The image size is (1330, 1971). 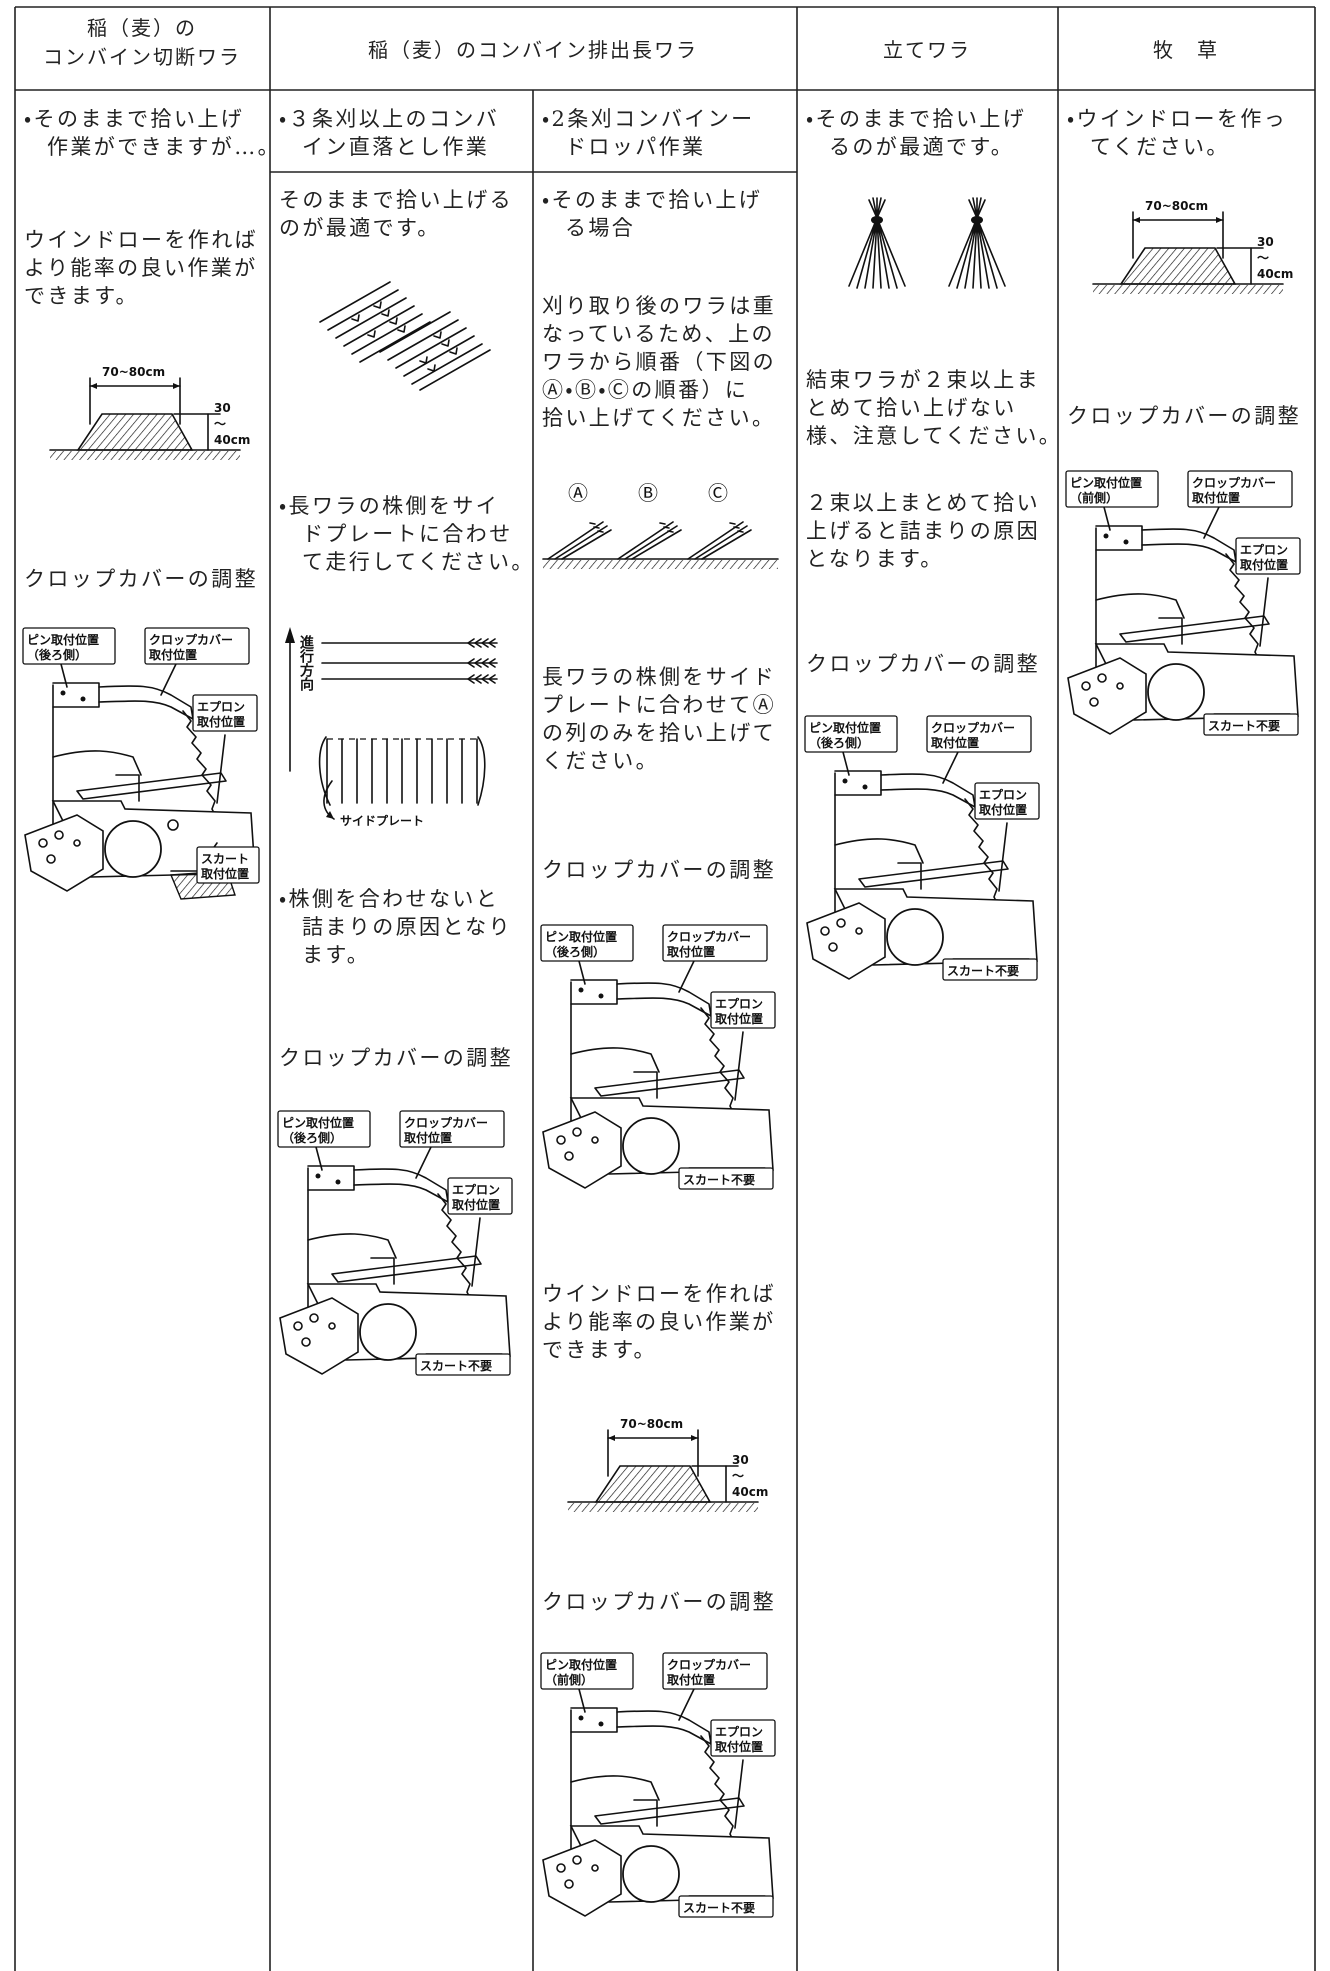 I want to click on paragraph-line: ・３条刈以上のコンバ, so click(x=389, y=119).